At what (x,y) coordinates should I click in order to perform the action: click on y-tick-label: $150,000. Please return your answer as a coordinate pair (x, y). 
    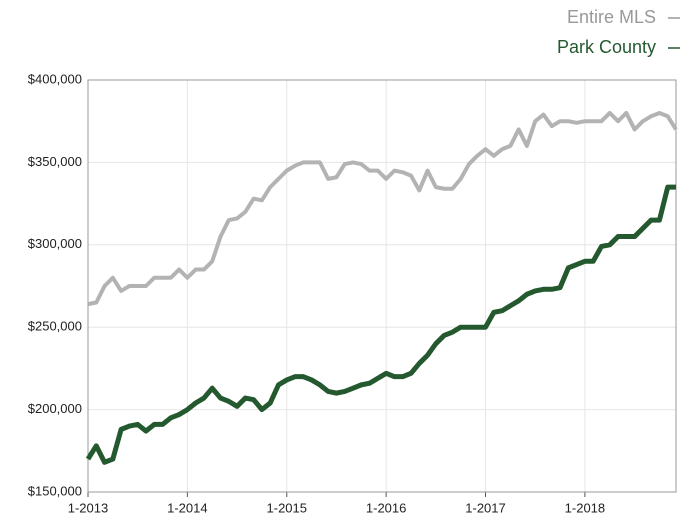
    Looking at the image, I should click on (55, 490).